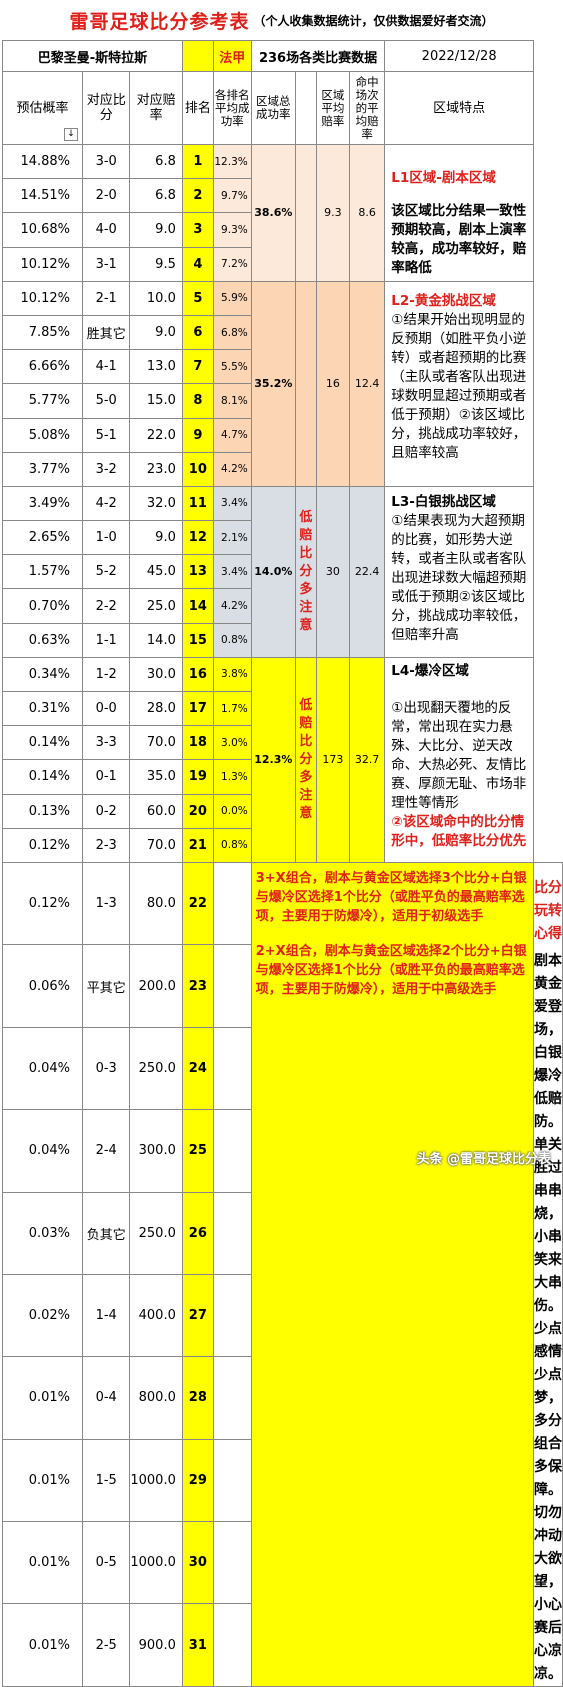  I want to click on prob-cell: 0.03%, so click(42, 1233).